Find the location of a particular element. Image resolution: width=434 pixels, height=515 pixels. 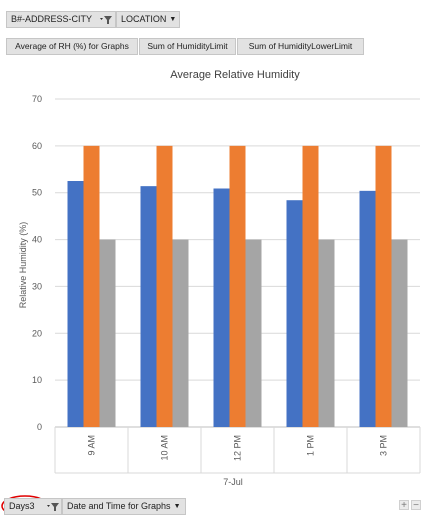

y-axis-label: Relative Humidity (%) is located at coordinates (23, 265).